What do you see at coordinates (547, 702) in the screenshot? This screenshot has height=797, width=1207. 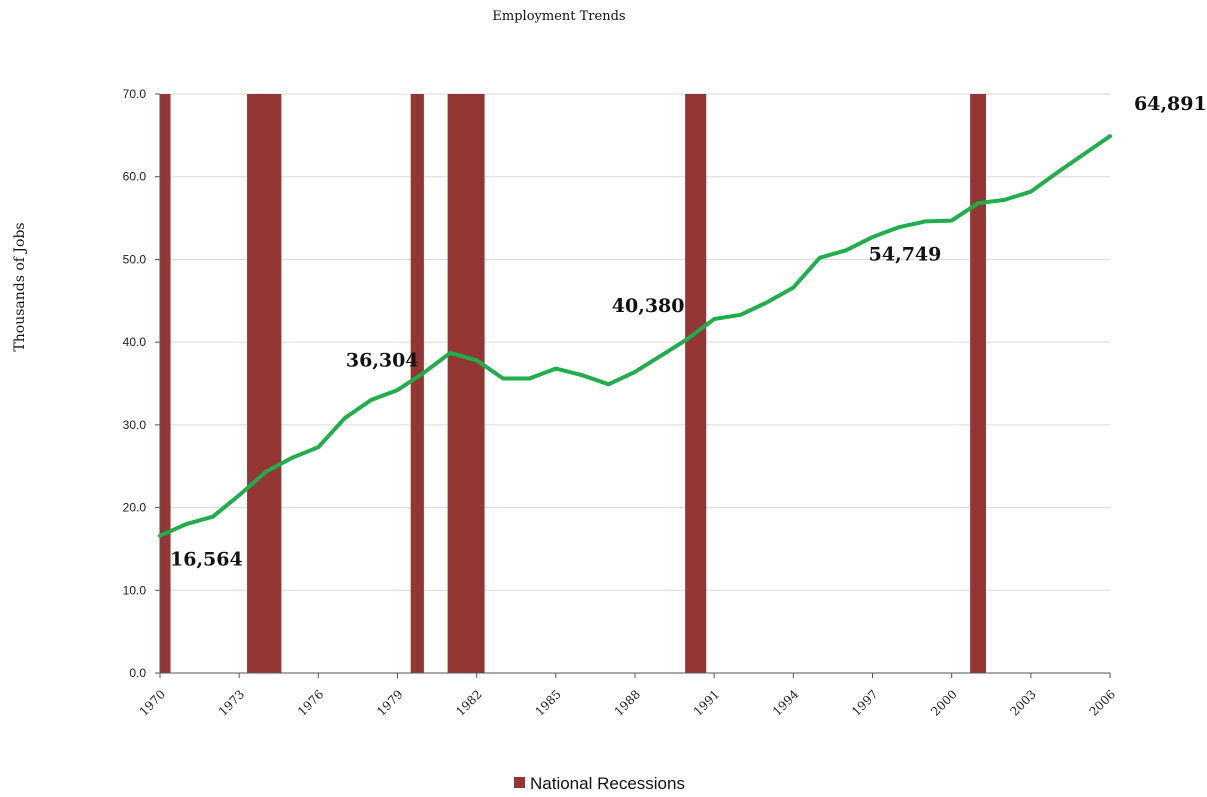 I see `x-tick-label: 1985` at bounding box center [547, 702].